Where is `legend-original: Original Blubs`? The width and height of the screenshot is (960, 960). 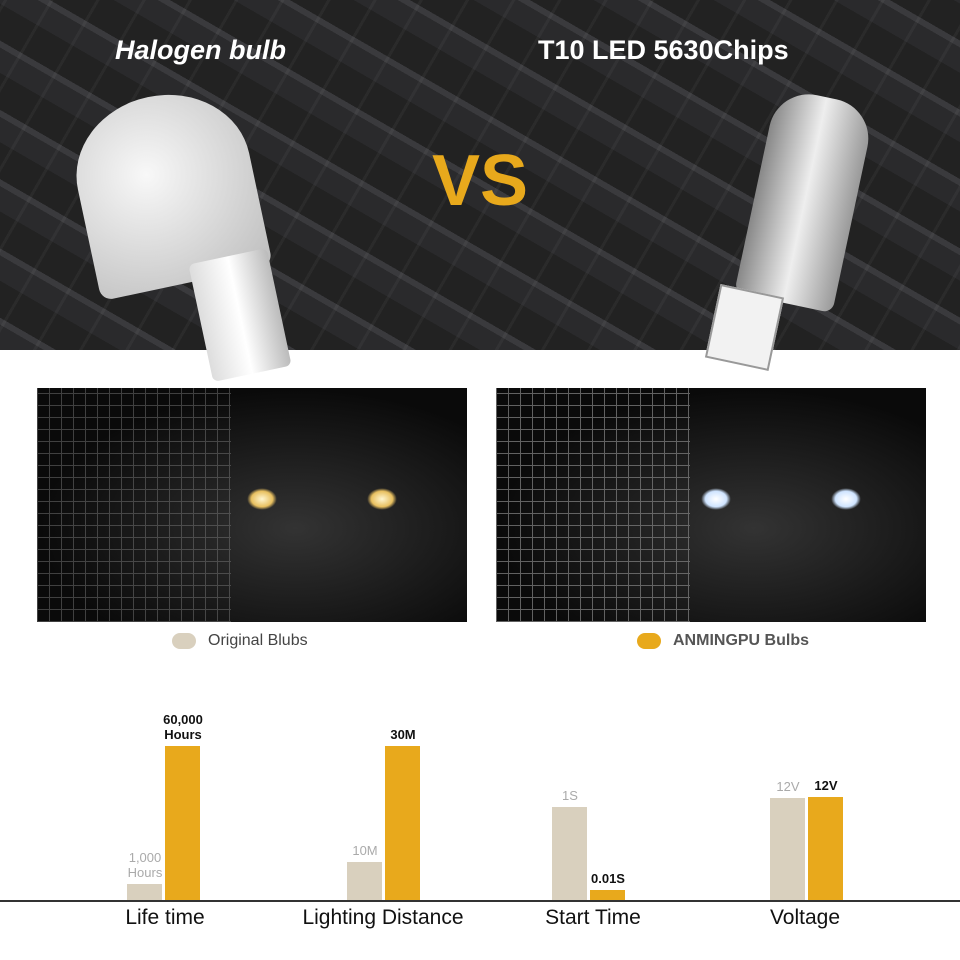
legend-original: Original Blubs is located at coordinates (240, 641).